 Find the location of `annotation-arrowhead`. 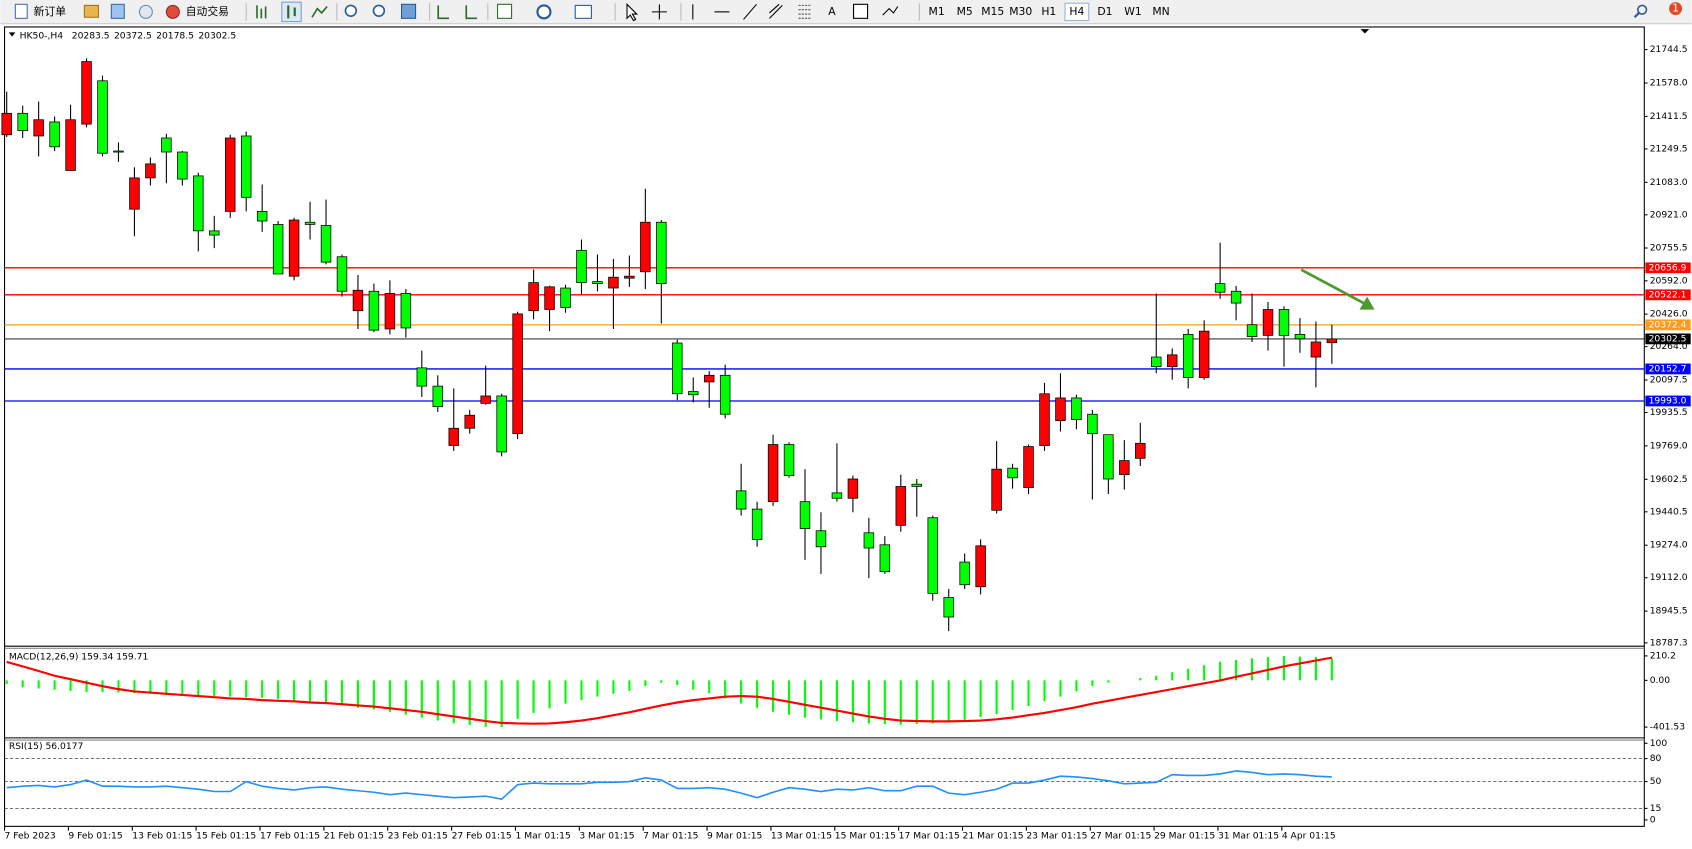

annotation-arrowhead is located at coordinates (1367, 303).